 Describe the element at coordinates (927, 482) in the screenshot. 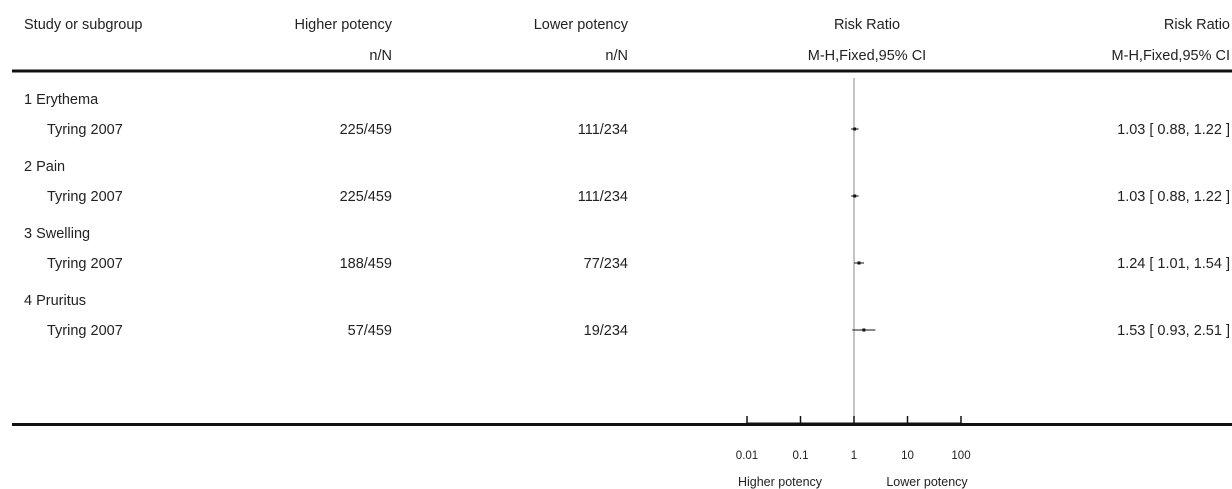

I see `favours-right-label: Lower potency` at that location.